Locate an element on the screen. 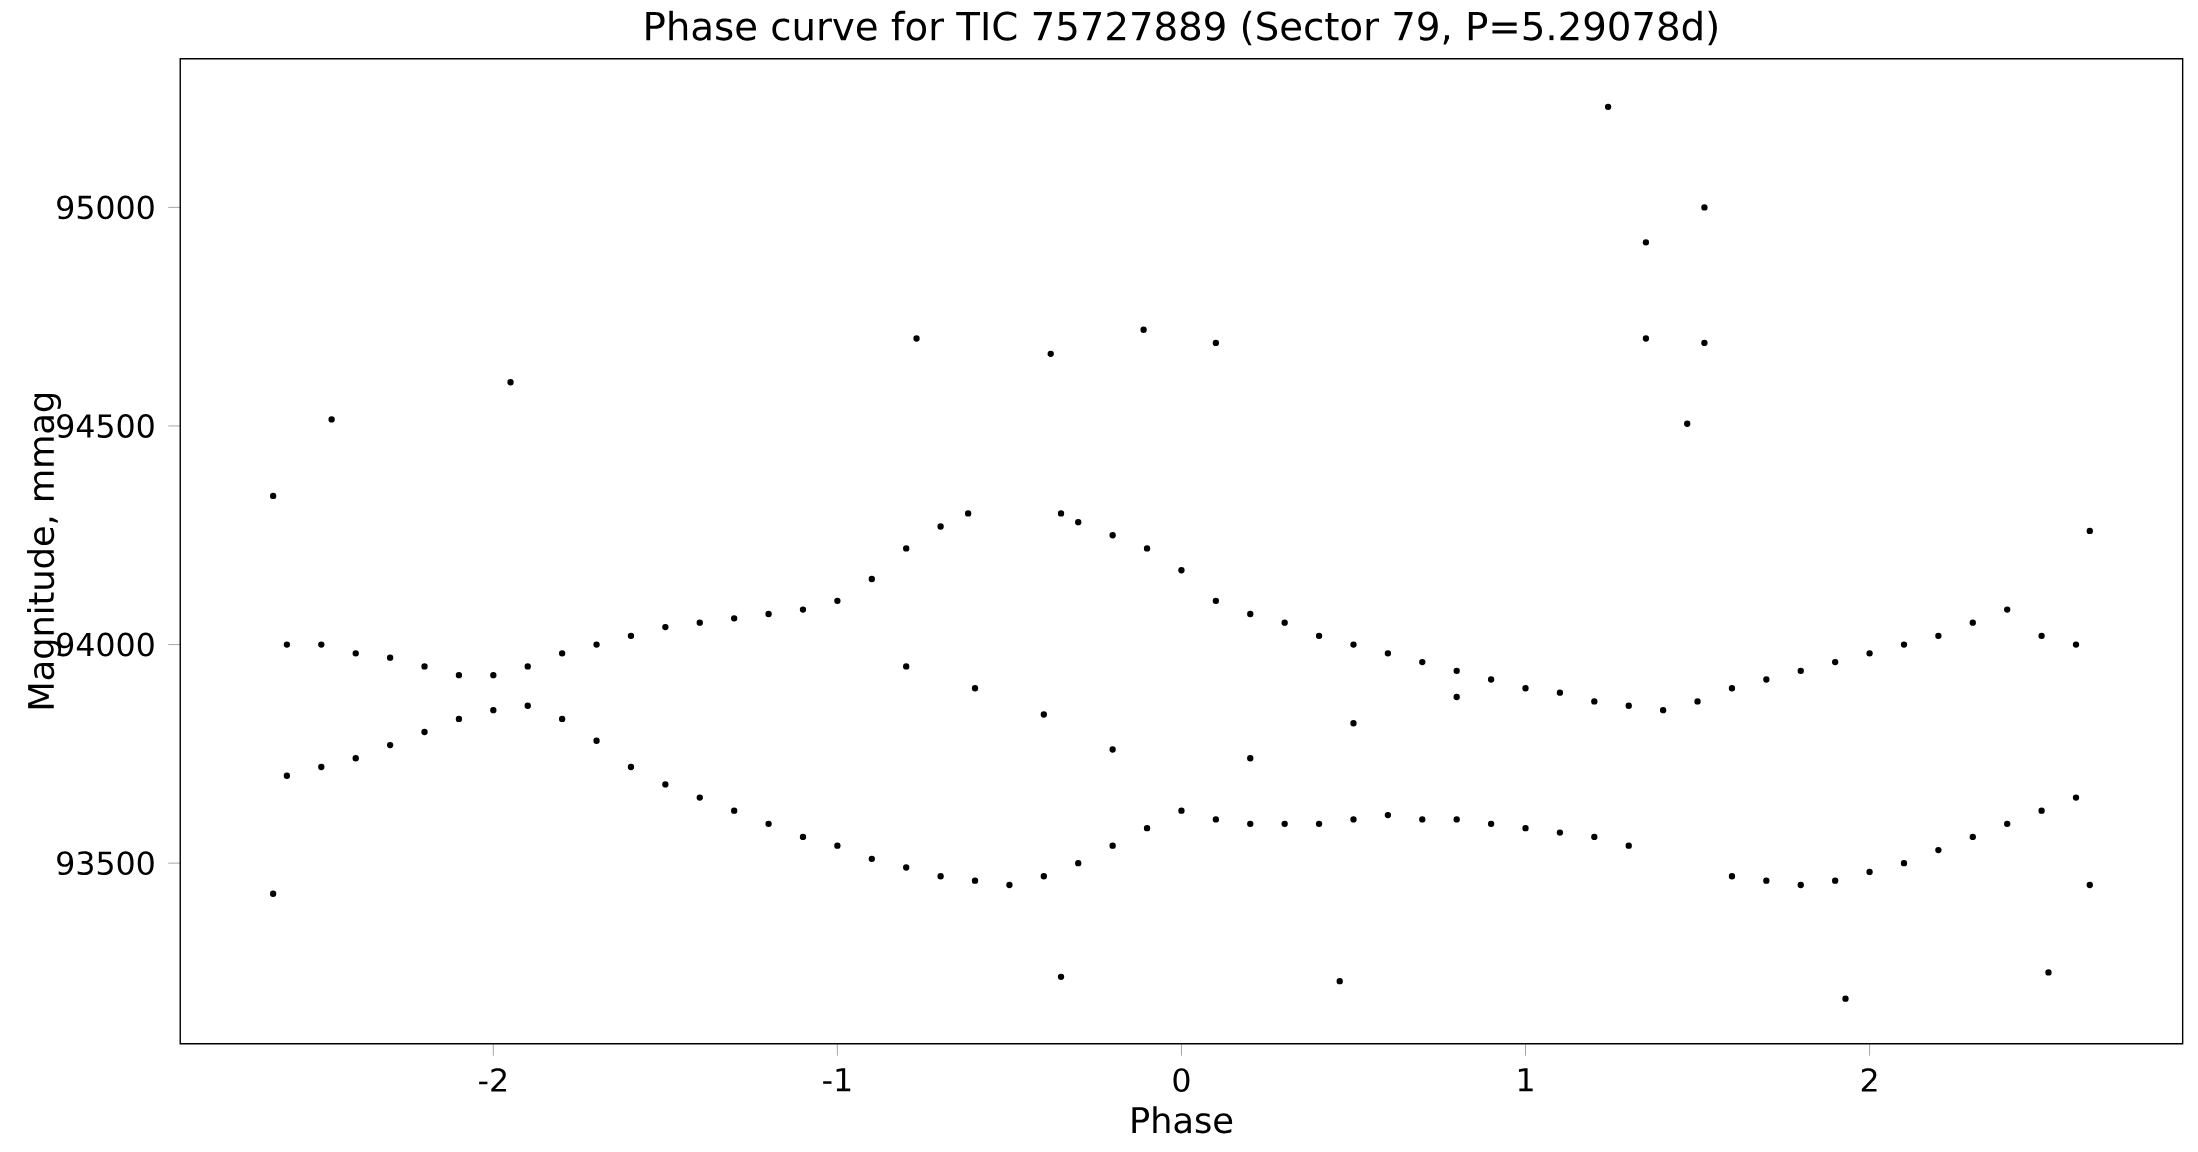 The height and width of the screenshot is (1152, 2198). x-tick-label: -2 is located at coordinates (492, 1080).